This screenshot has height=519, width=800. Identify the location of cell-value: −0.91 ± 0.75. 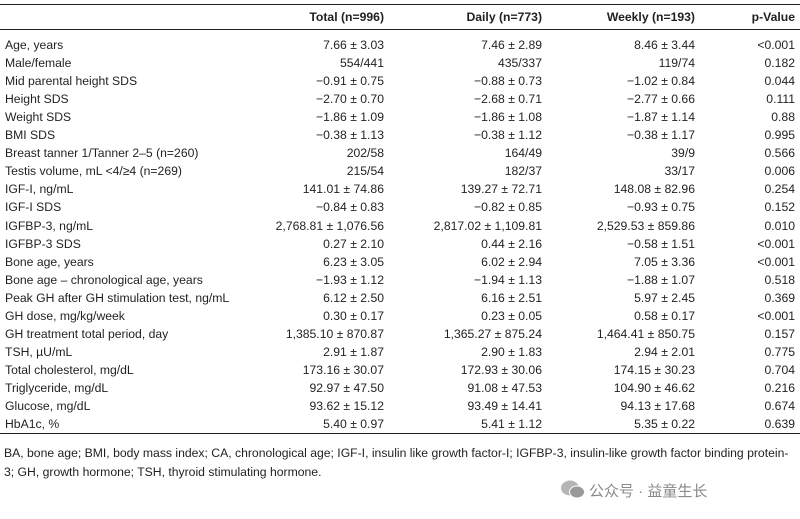
(349, 81).